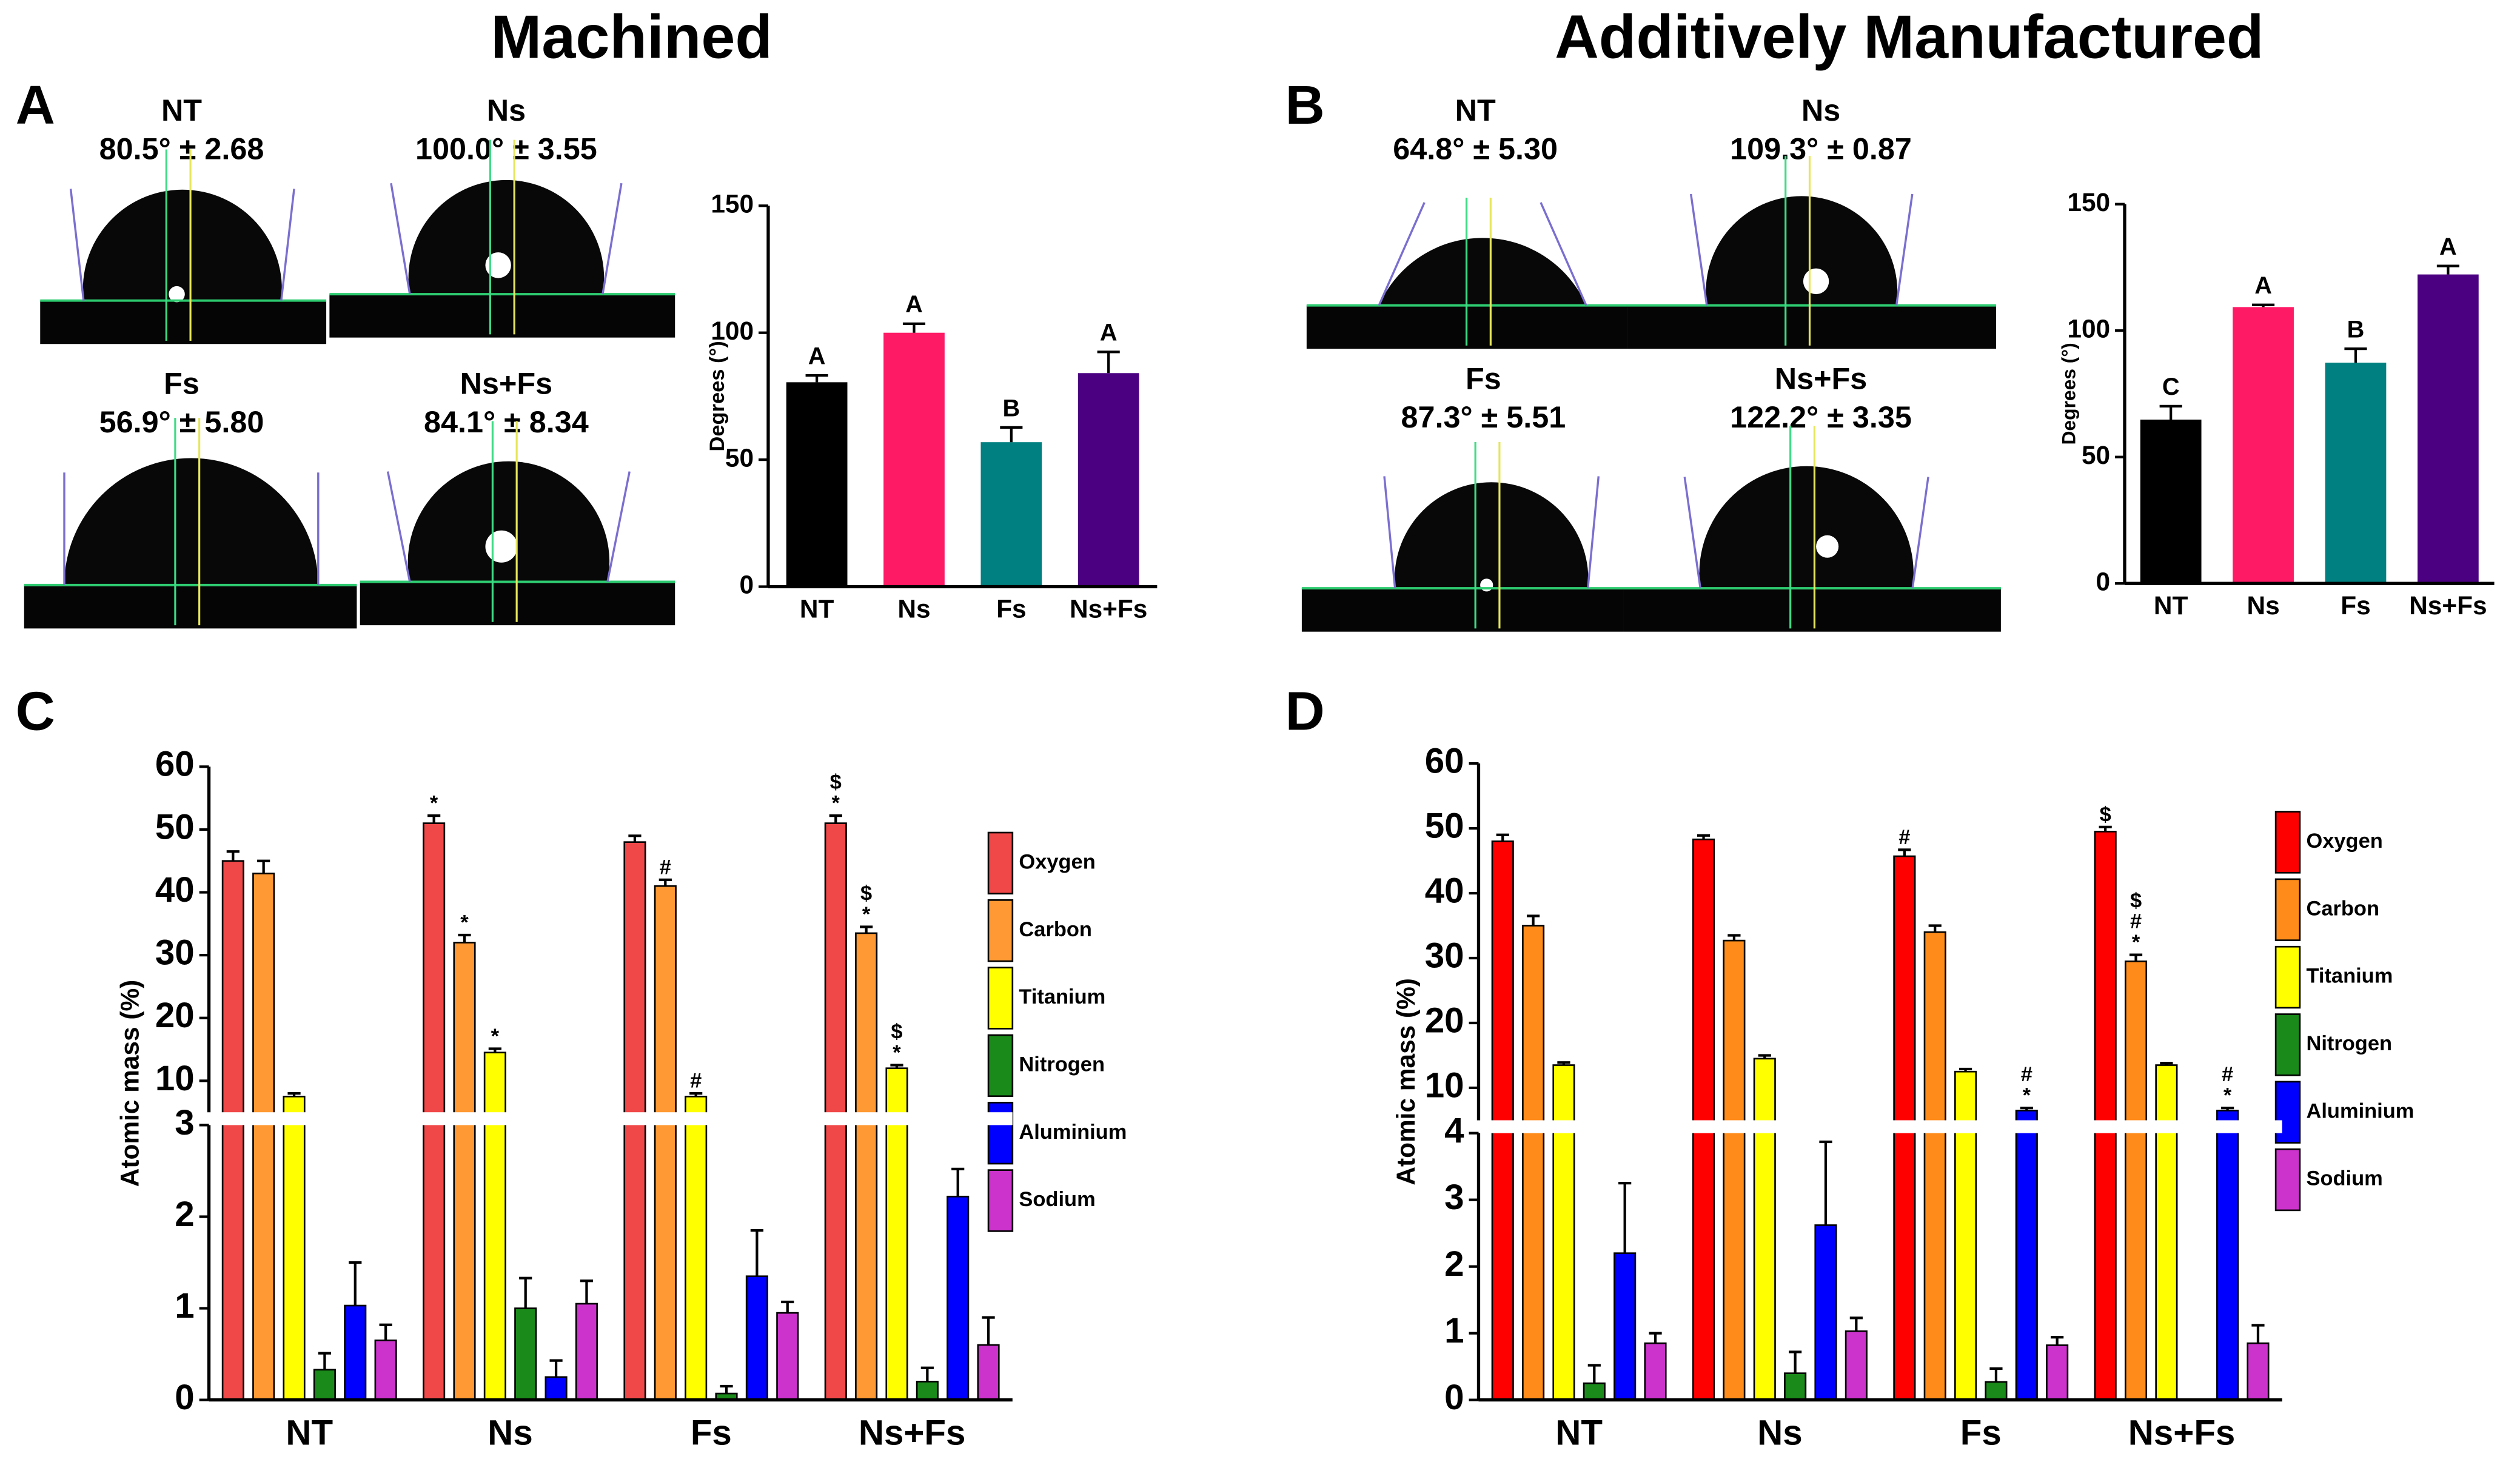  I want to click on significance-mark: *, so click(434, 804).